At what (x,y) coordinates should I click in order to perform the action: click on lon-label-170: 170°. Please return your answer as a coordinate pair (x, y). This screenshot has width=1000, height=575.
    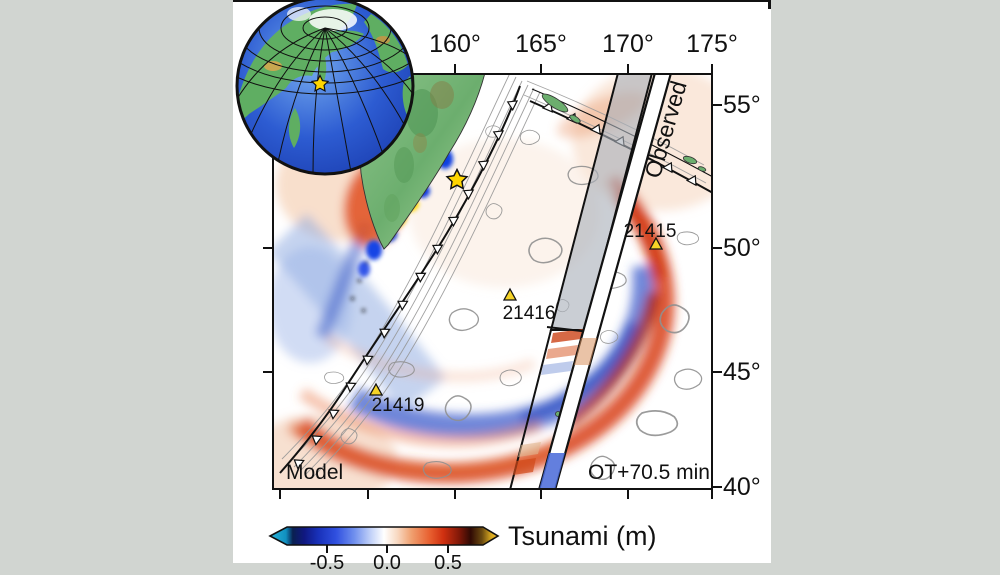
    Looking at the image, I should click on (628, 44).